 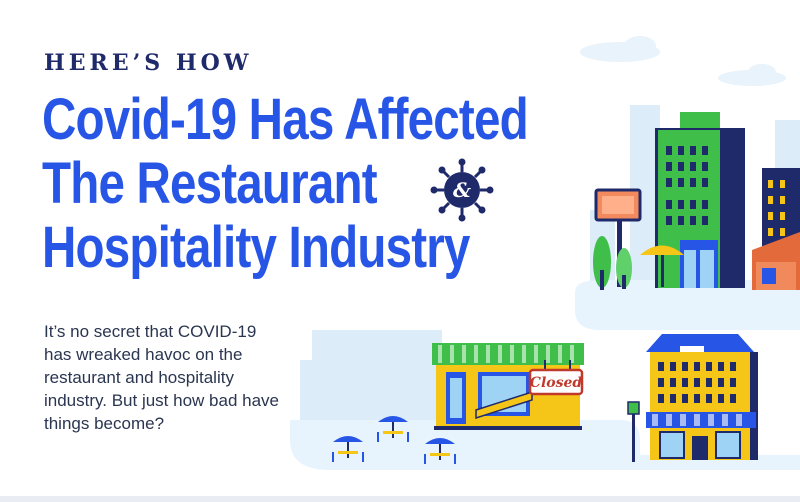 I want to click on street-lamp, so click(x=633, y=431).